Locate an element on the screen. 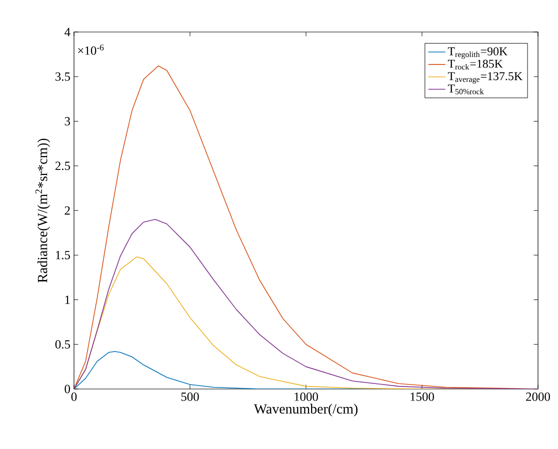 The image size is (558, 449). y-tick-label: 3 is located at coordinates (67, 121).